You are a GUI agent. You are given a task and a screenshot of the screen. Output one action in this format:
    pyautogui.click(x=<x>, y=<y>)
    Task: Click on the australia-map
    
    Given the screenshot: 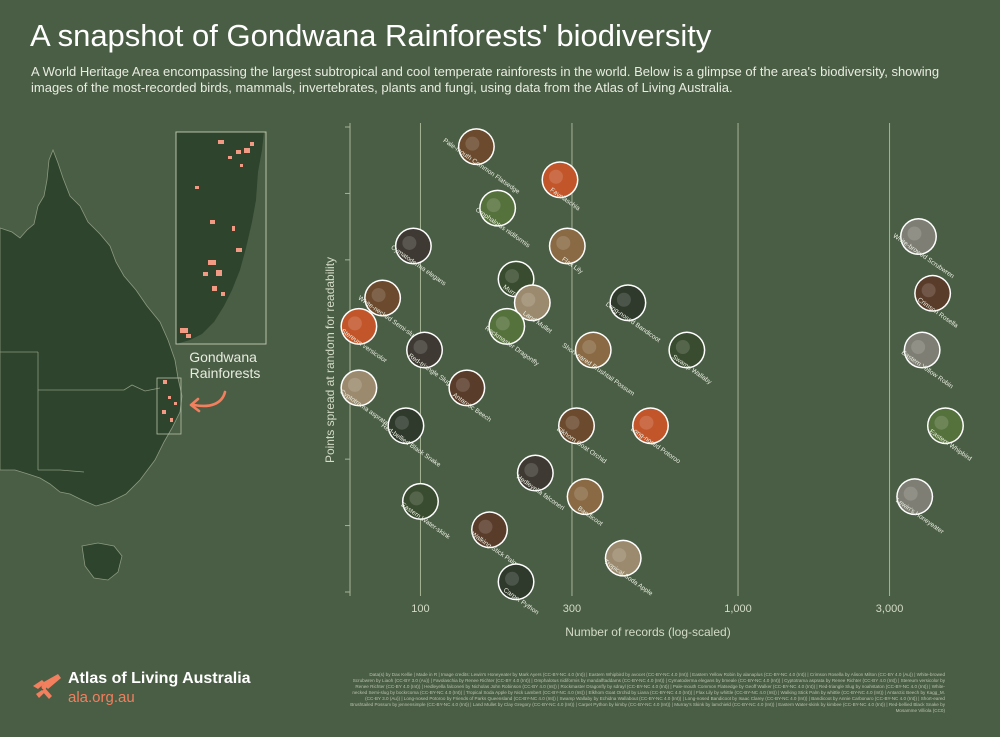 What is the action you would take?
    pyautogui.click(x=91, y=364)
    